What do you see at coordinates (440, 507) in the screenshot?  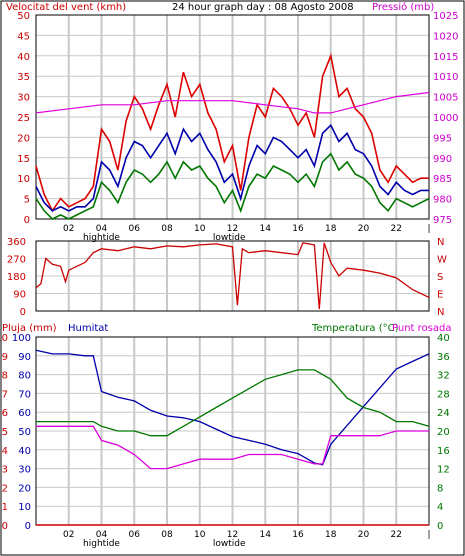 I see `temperature-y-tick: 4` at bounding box center [440, 507].